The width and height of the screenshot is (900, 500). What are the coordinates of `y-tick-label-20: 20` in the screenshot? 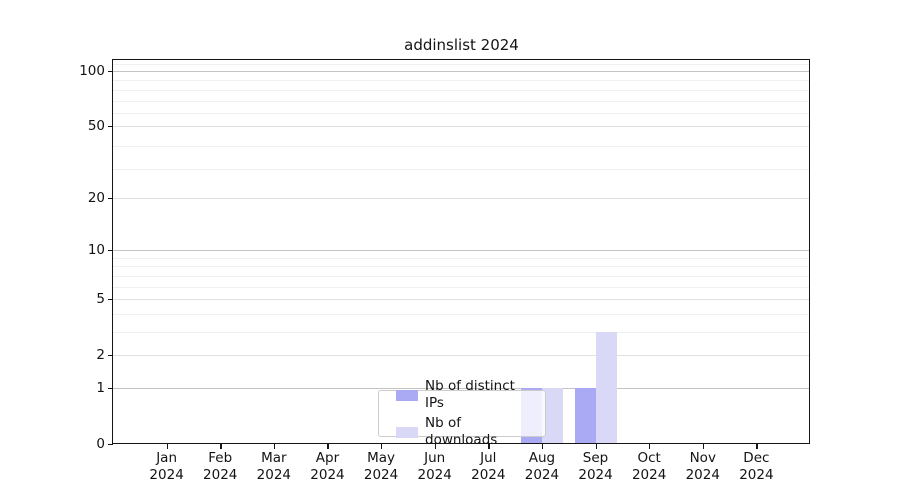 It's located at (96, 197).